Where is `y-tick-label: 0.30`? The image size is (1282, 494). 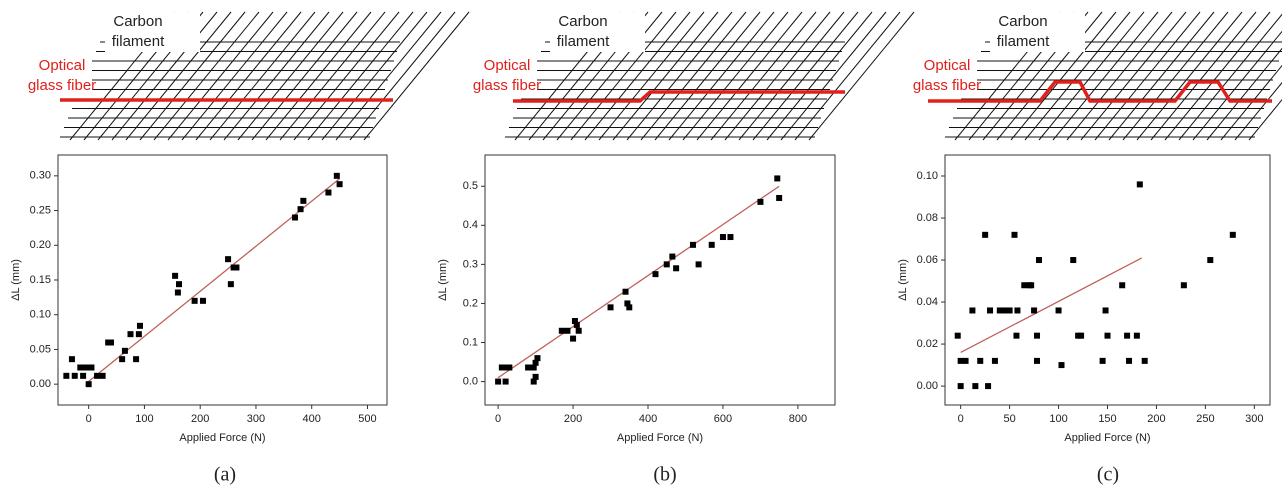 y-tick-label: 0.30 is located at coordinates (40, 176).